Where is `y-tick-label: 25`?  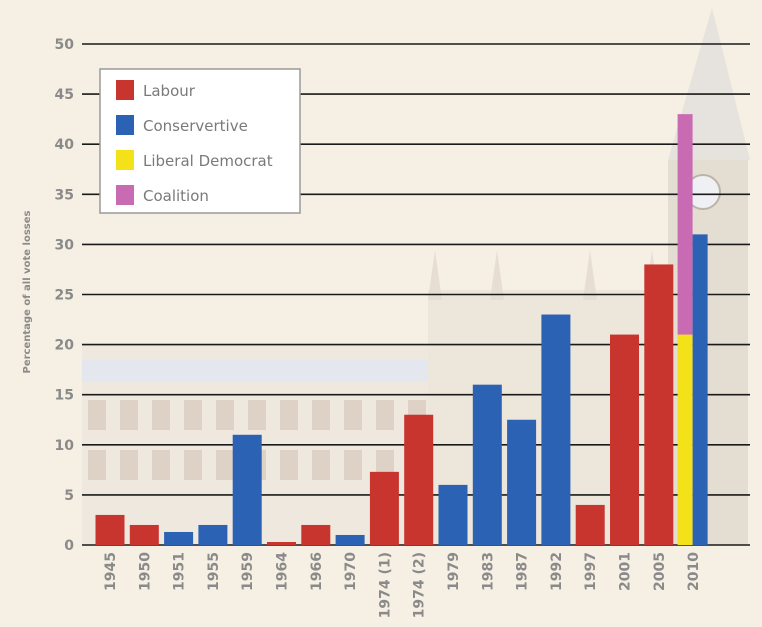 y-tick-label: 25 is located at coordinates (64, 296).